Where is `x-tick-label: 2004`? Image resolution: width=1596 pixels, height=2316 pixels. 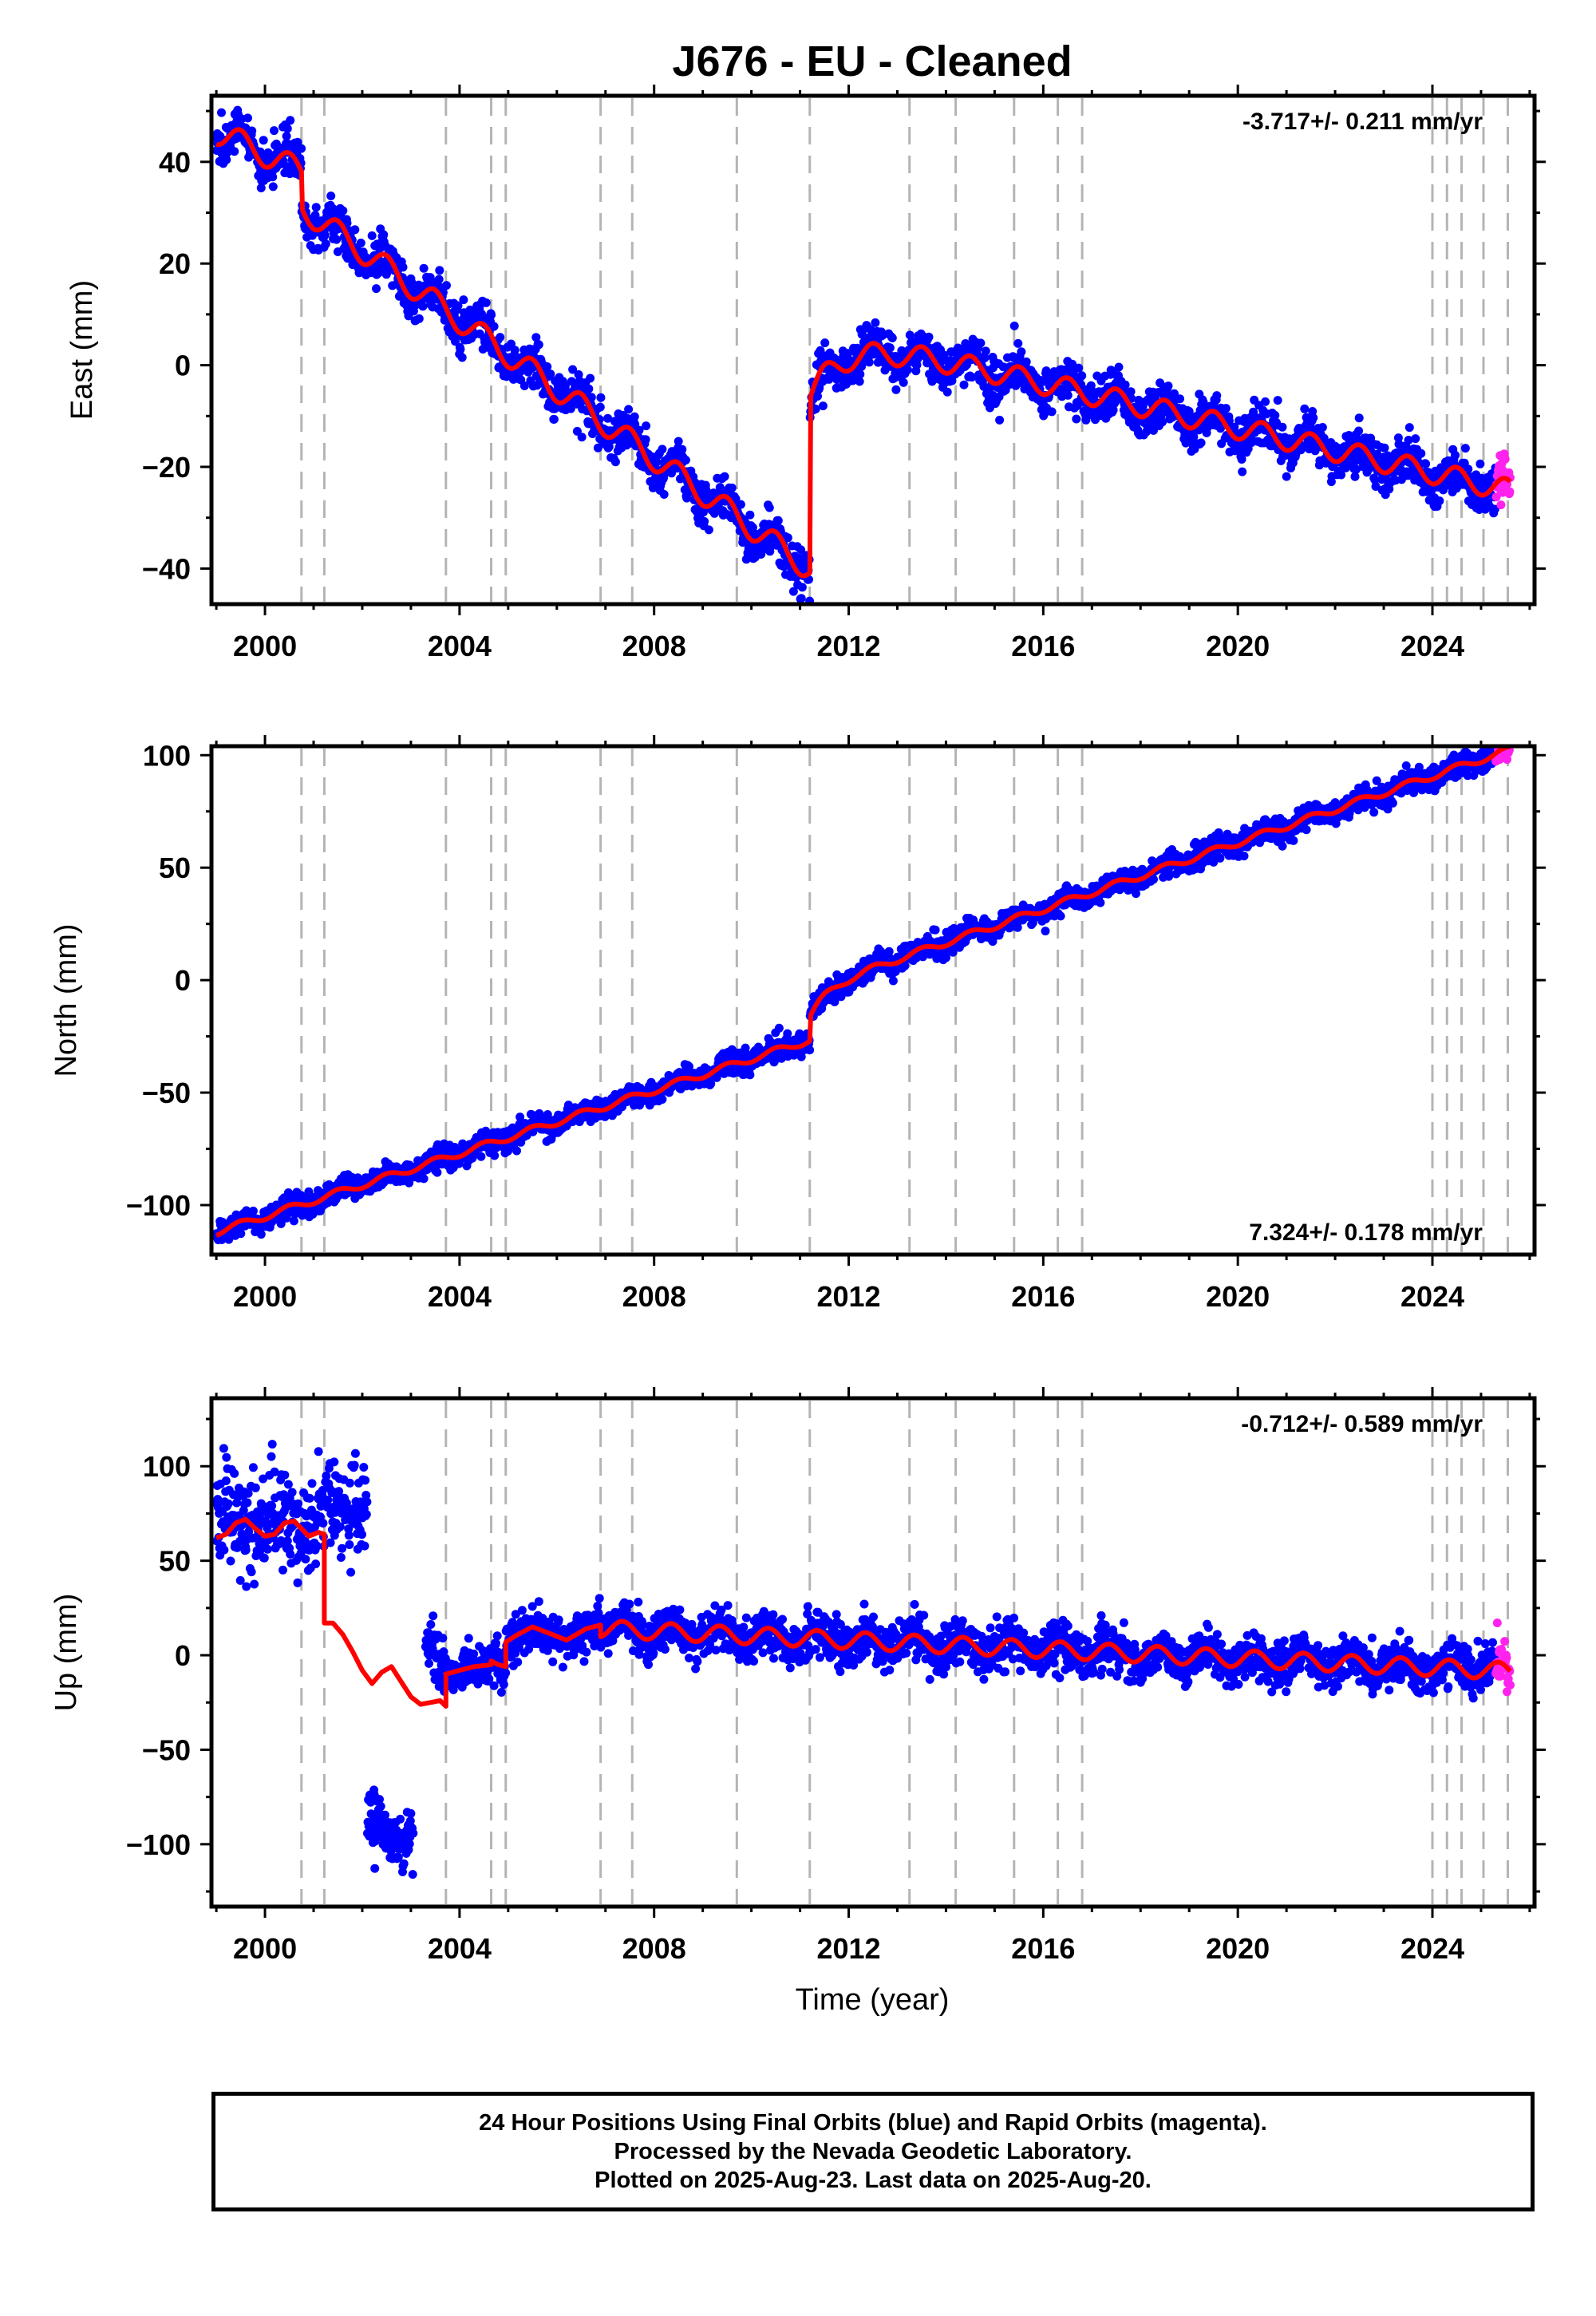 x-tick-label: 2004 is located at coordinates (460, 646).